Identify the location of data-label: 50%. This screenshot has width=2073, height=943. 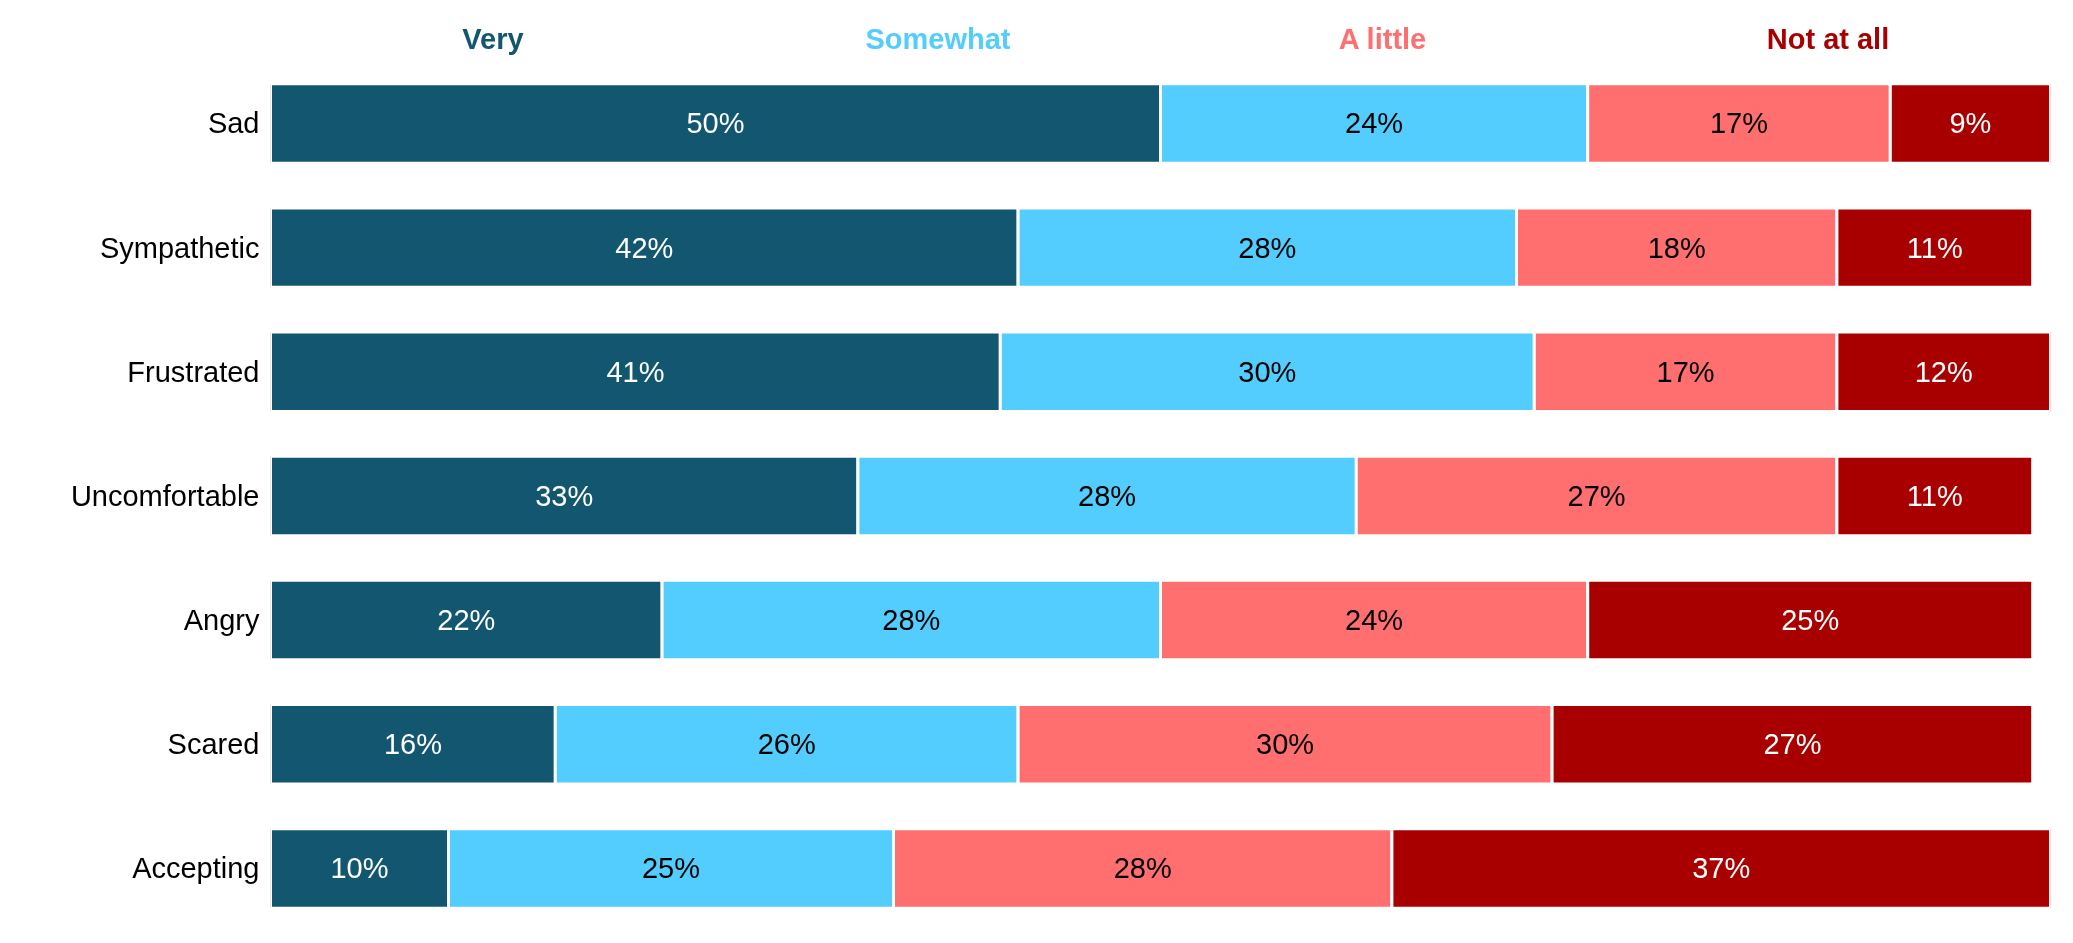
(715, 123).